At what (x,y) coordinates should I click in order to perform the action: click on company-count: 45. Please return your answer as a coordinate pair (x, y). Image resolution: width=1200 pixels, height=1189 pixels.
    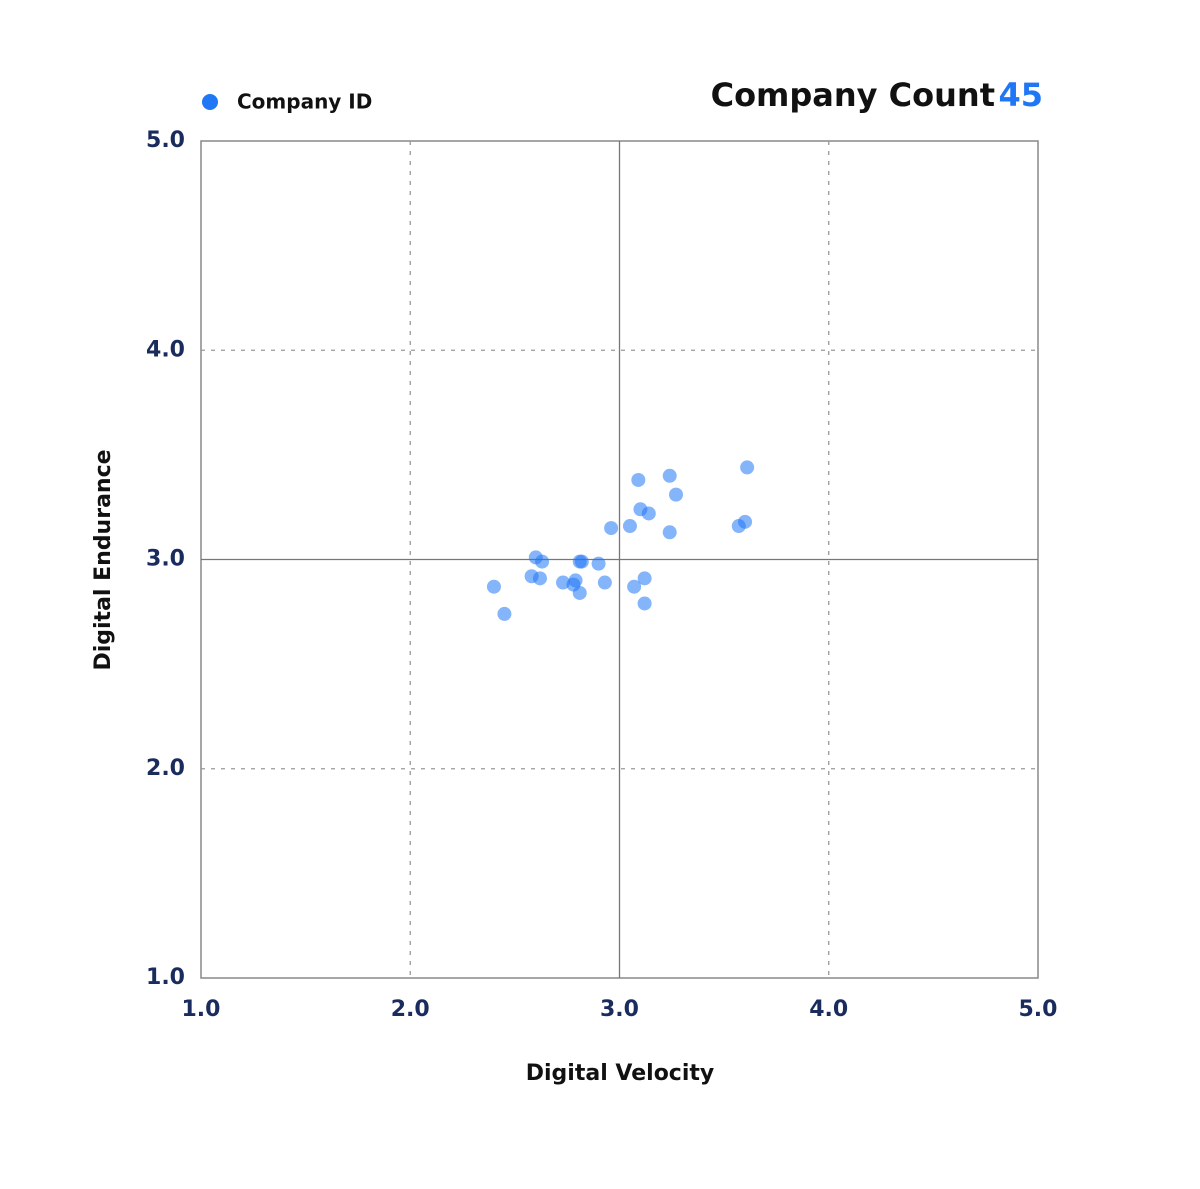
    Looking at the image, I should click on (1020, 95).